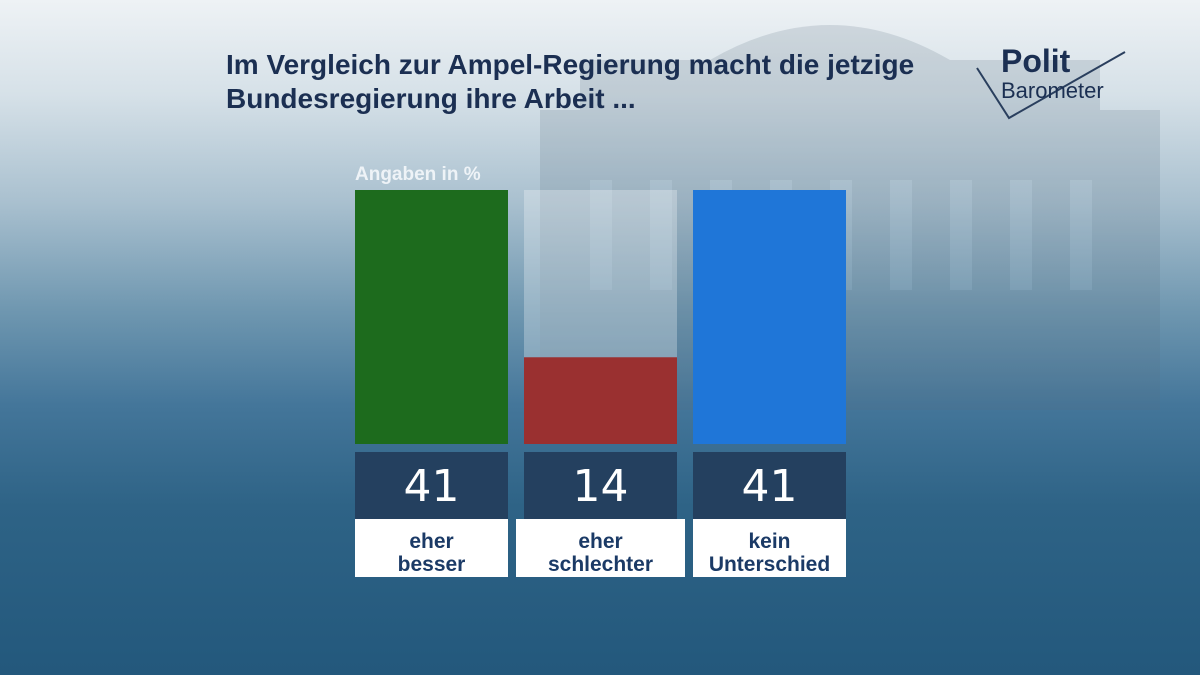 The image size is (1200, 675). What do you see at coordinates (600, 541) in the screenshot?
I see `category-label-1-0: eher` at bounding box center [600, 541].